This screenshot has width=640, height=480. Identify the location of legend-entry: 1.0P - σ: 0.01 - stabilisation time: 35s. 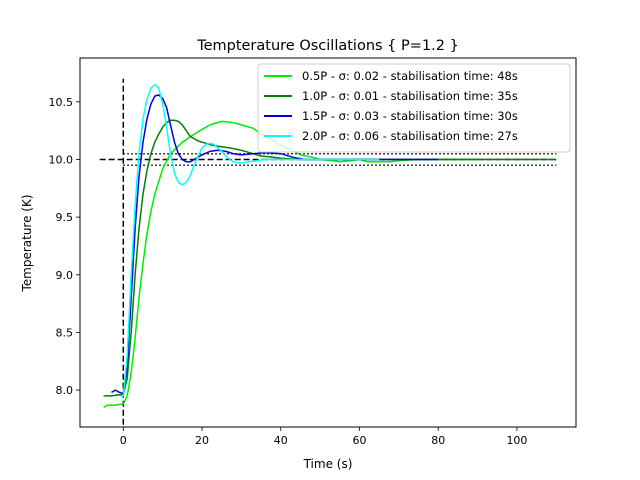
(410, 96).